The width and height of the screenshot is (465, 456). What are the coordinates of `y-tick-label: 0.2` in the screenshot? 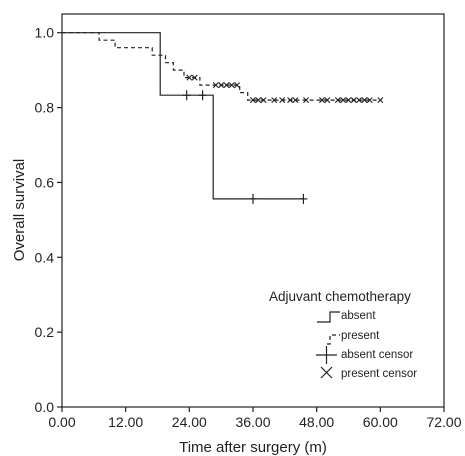 It's located at (45, 332).